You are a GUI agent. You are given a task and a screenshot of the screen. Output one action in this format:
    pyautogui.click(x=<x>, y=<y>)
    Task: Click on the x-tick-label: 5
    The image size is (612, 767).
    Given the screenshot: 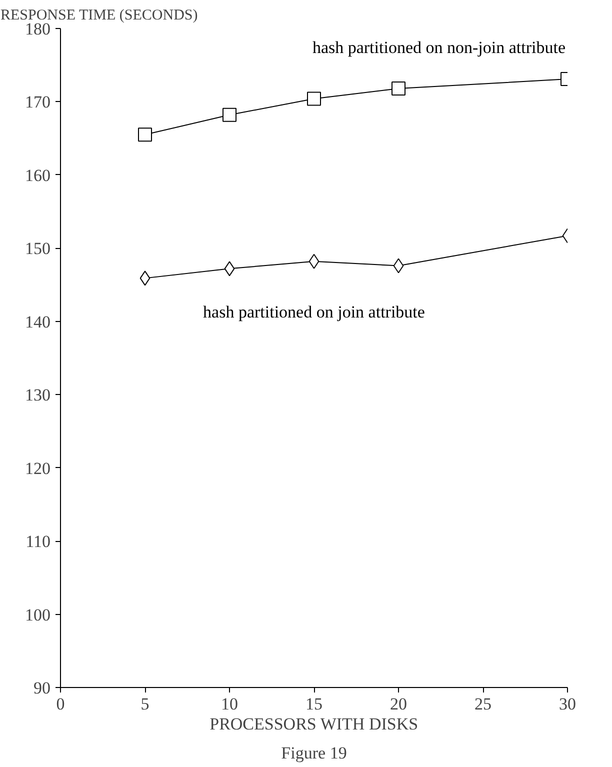 What is the action you would take?
    pyautogui.click(x=145, y=704)
    